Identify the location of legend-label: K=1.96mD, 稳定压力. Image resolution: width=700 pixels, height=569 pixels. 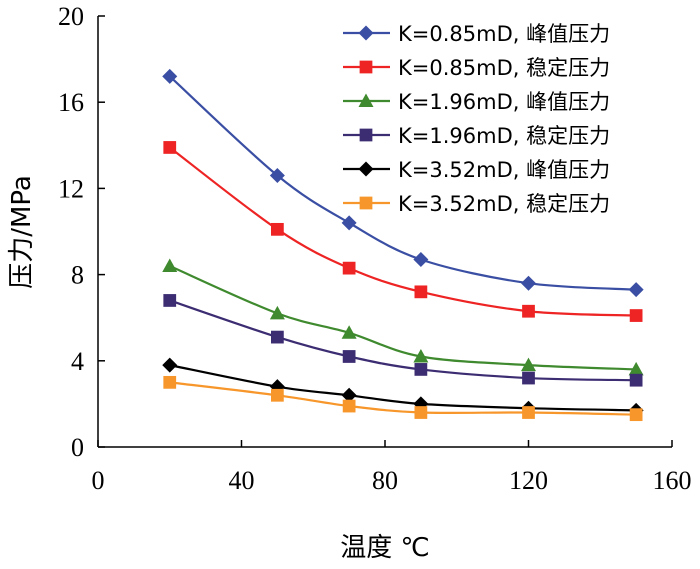
(504, 136).